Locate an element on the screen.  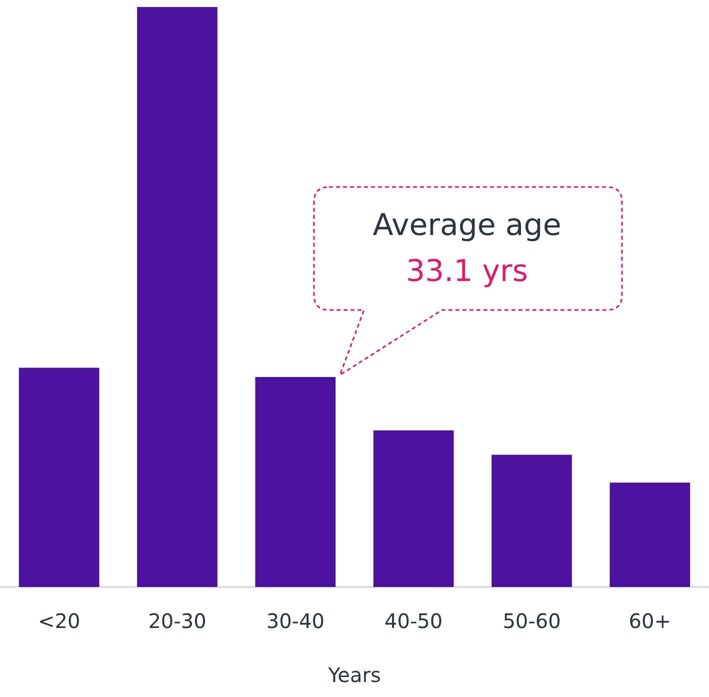
x-tick-label: <20 is located at coordinates (59, 621).